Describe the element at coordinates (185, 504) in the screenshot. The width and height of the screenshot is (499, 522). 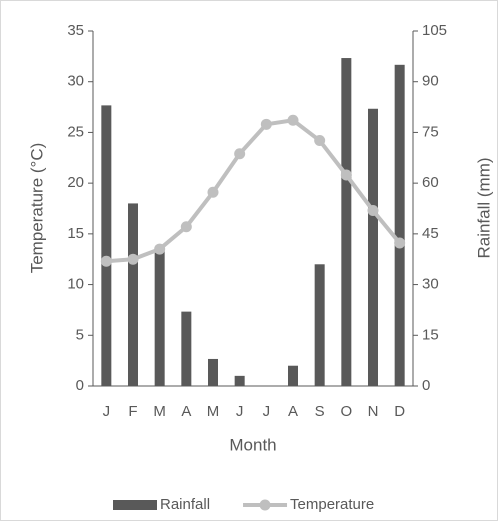
I see `legend-label: Rainfall` at that location.